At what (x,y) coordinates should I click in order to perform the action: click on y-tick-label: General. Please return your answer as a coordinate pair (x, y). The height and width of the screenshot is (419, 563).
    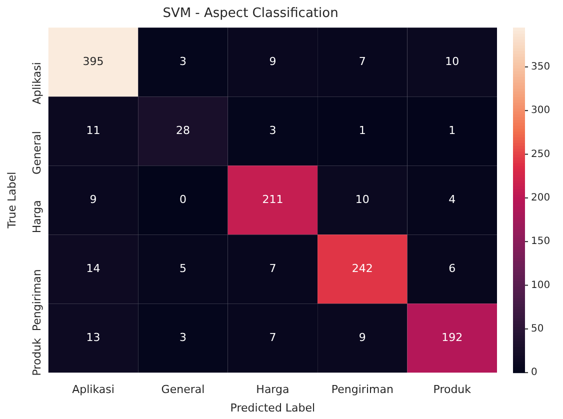
    Looking at the image, I should click on (37, 152).